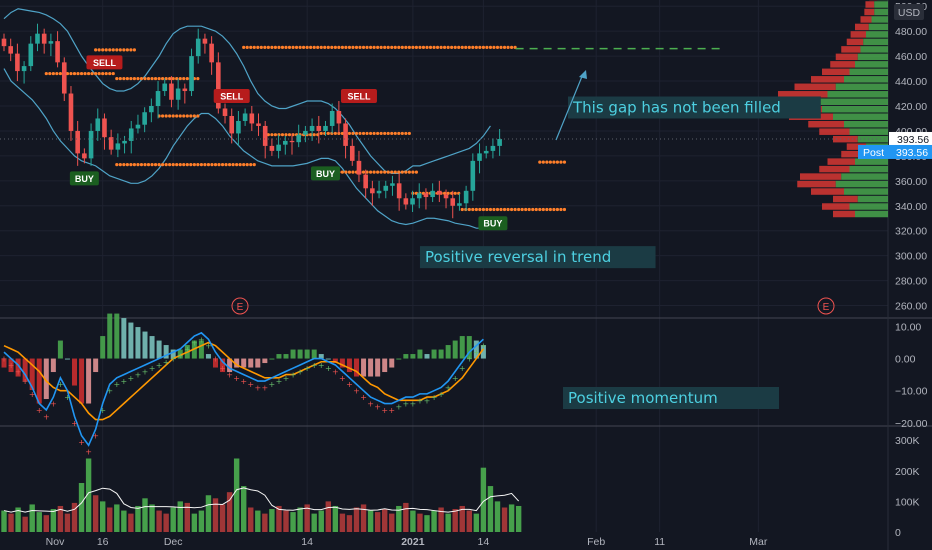 This screenshot has height=550, width=932. Describe the element at coordinates (569, 107) in the screenshot. I see `arrow-line` at that location.